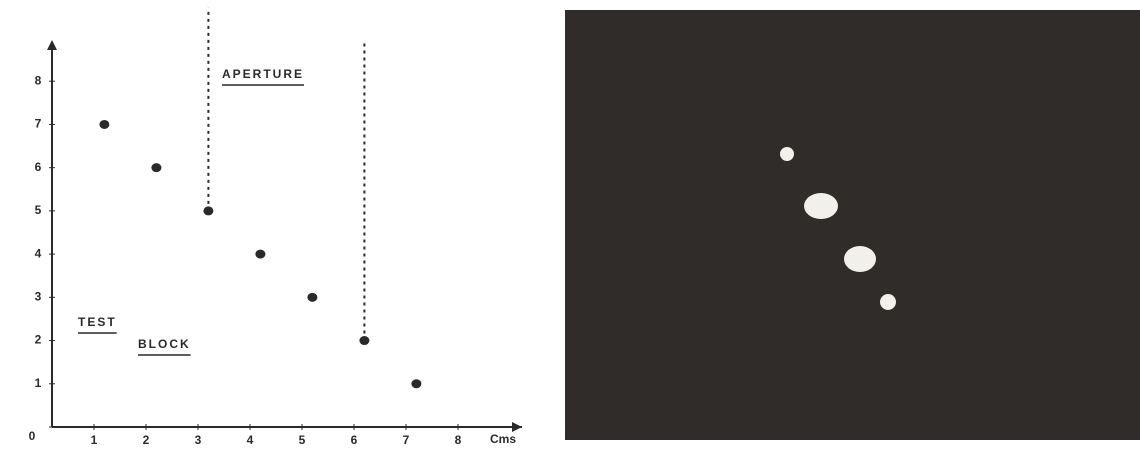 The image size is (1140, 468). What do you see at coordinates (38, 253) in the screenshot?
I see `y-tick-label: 4` at bounding box center [38, 253].